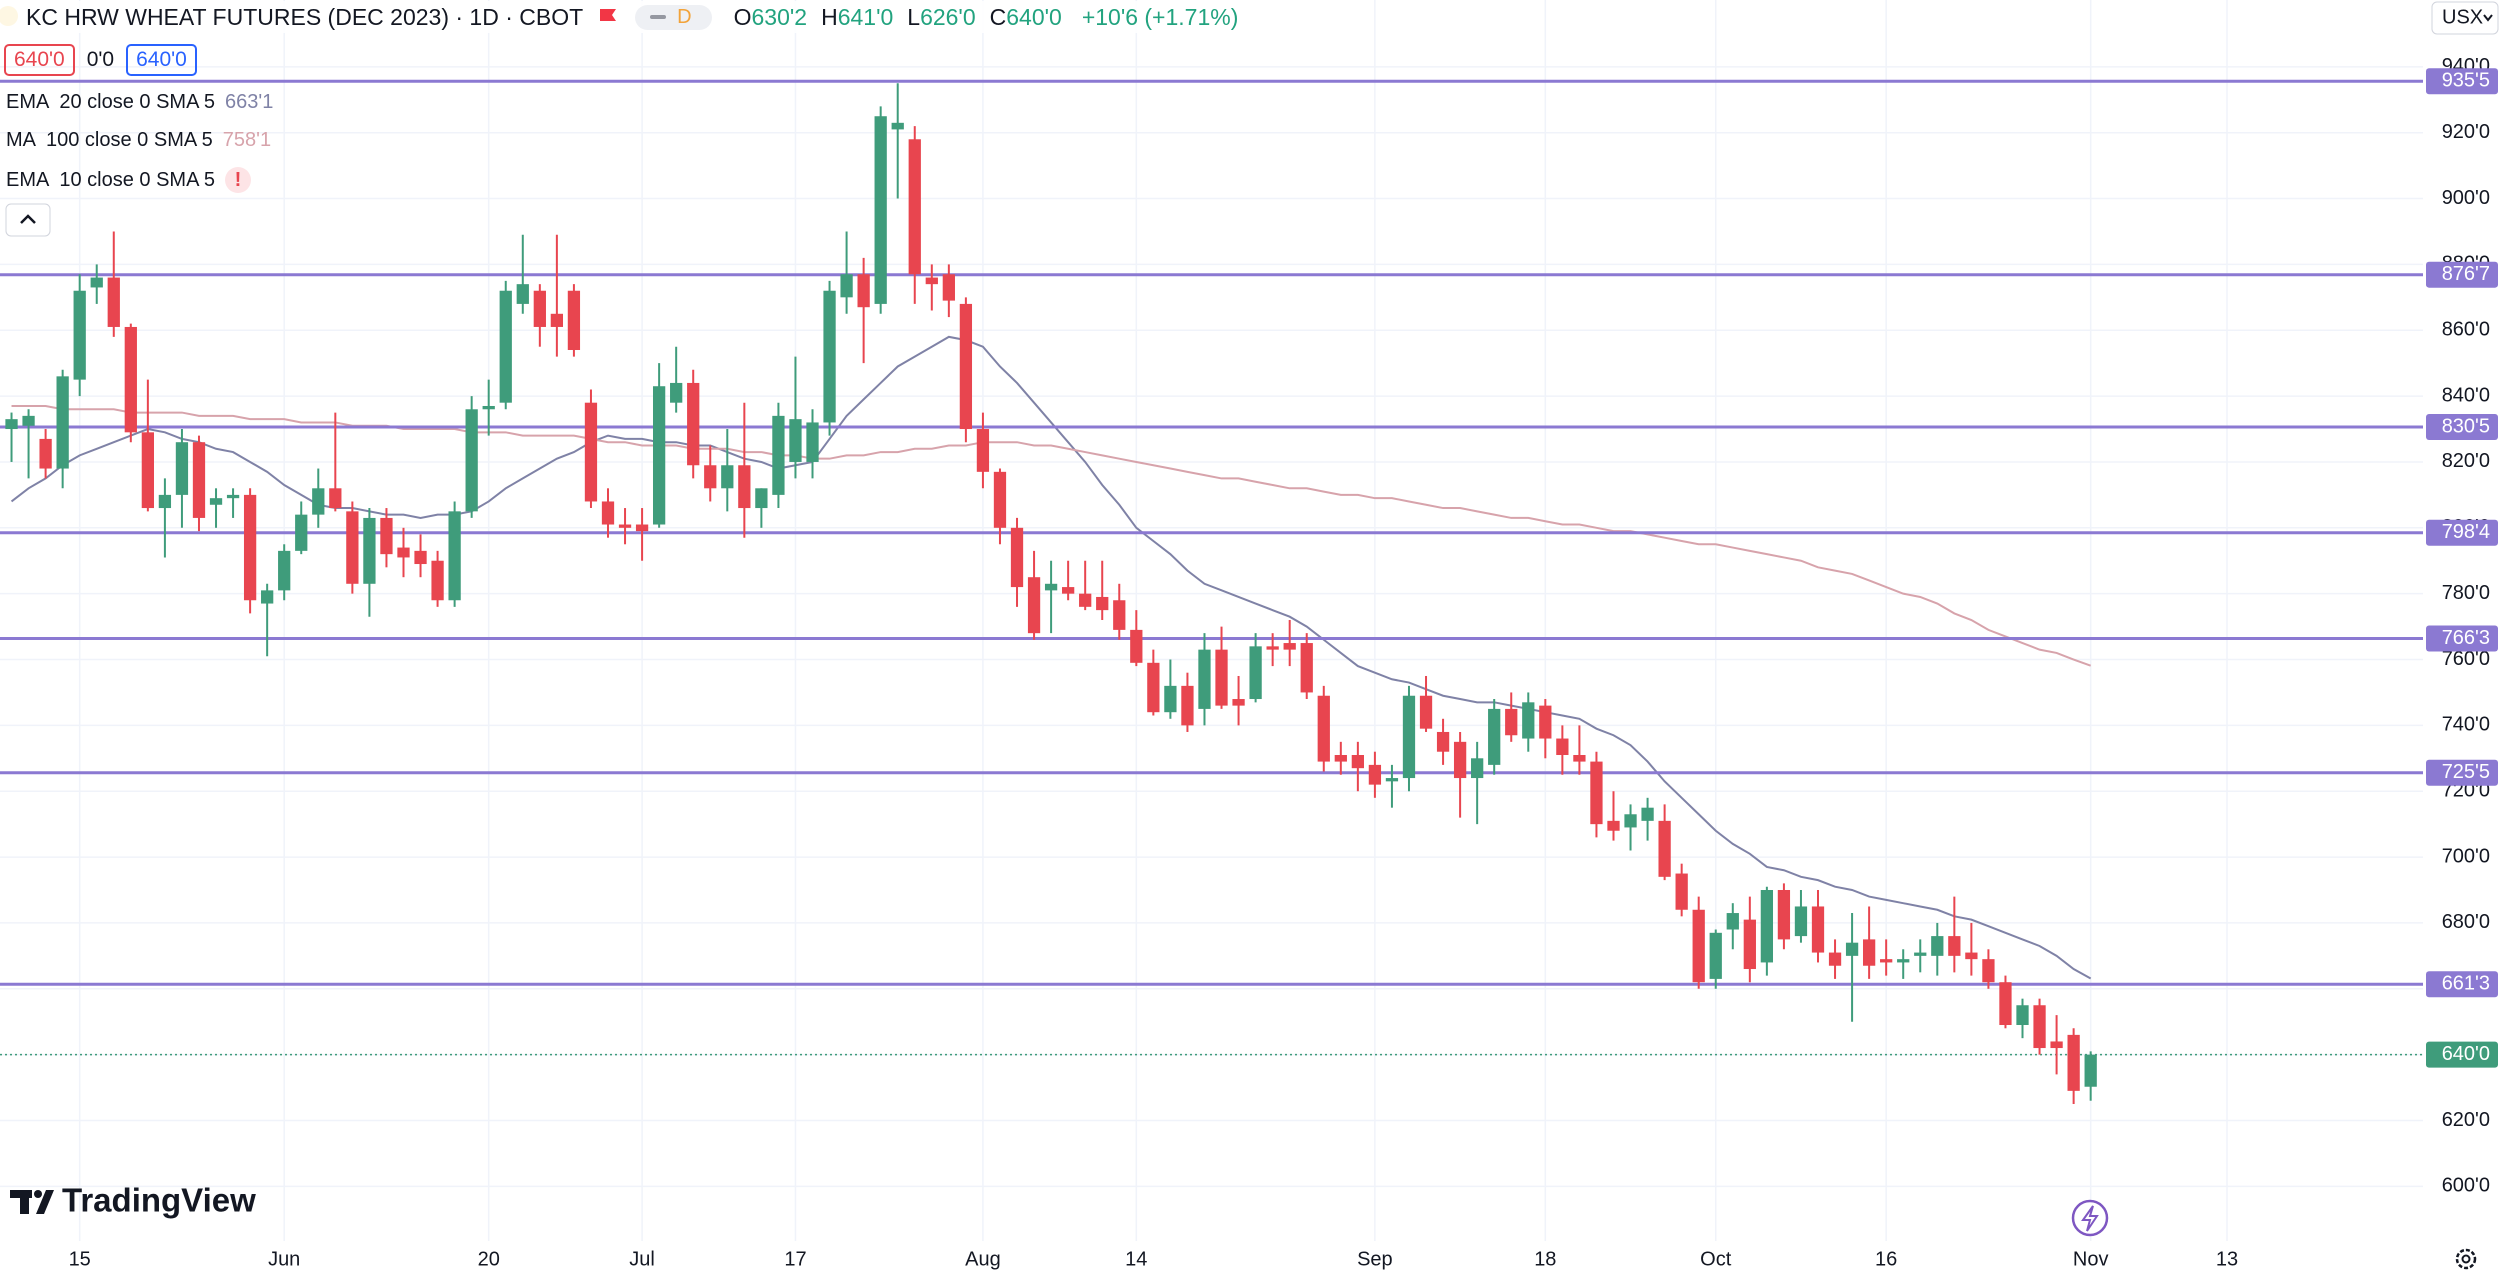  I want to click on logo-slash, so click(45, 1202).